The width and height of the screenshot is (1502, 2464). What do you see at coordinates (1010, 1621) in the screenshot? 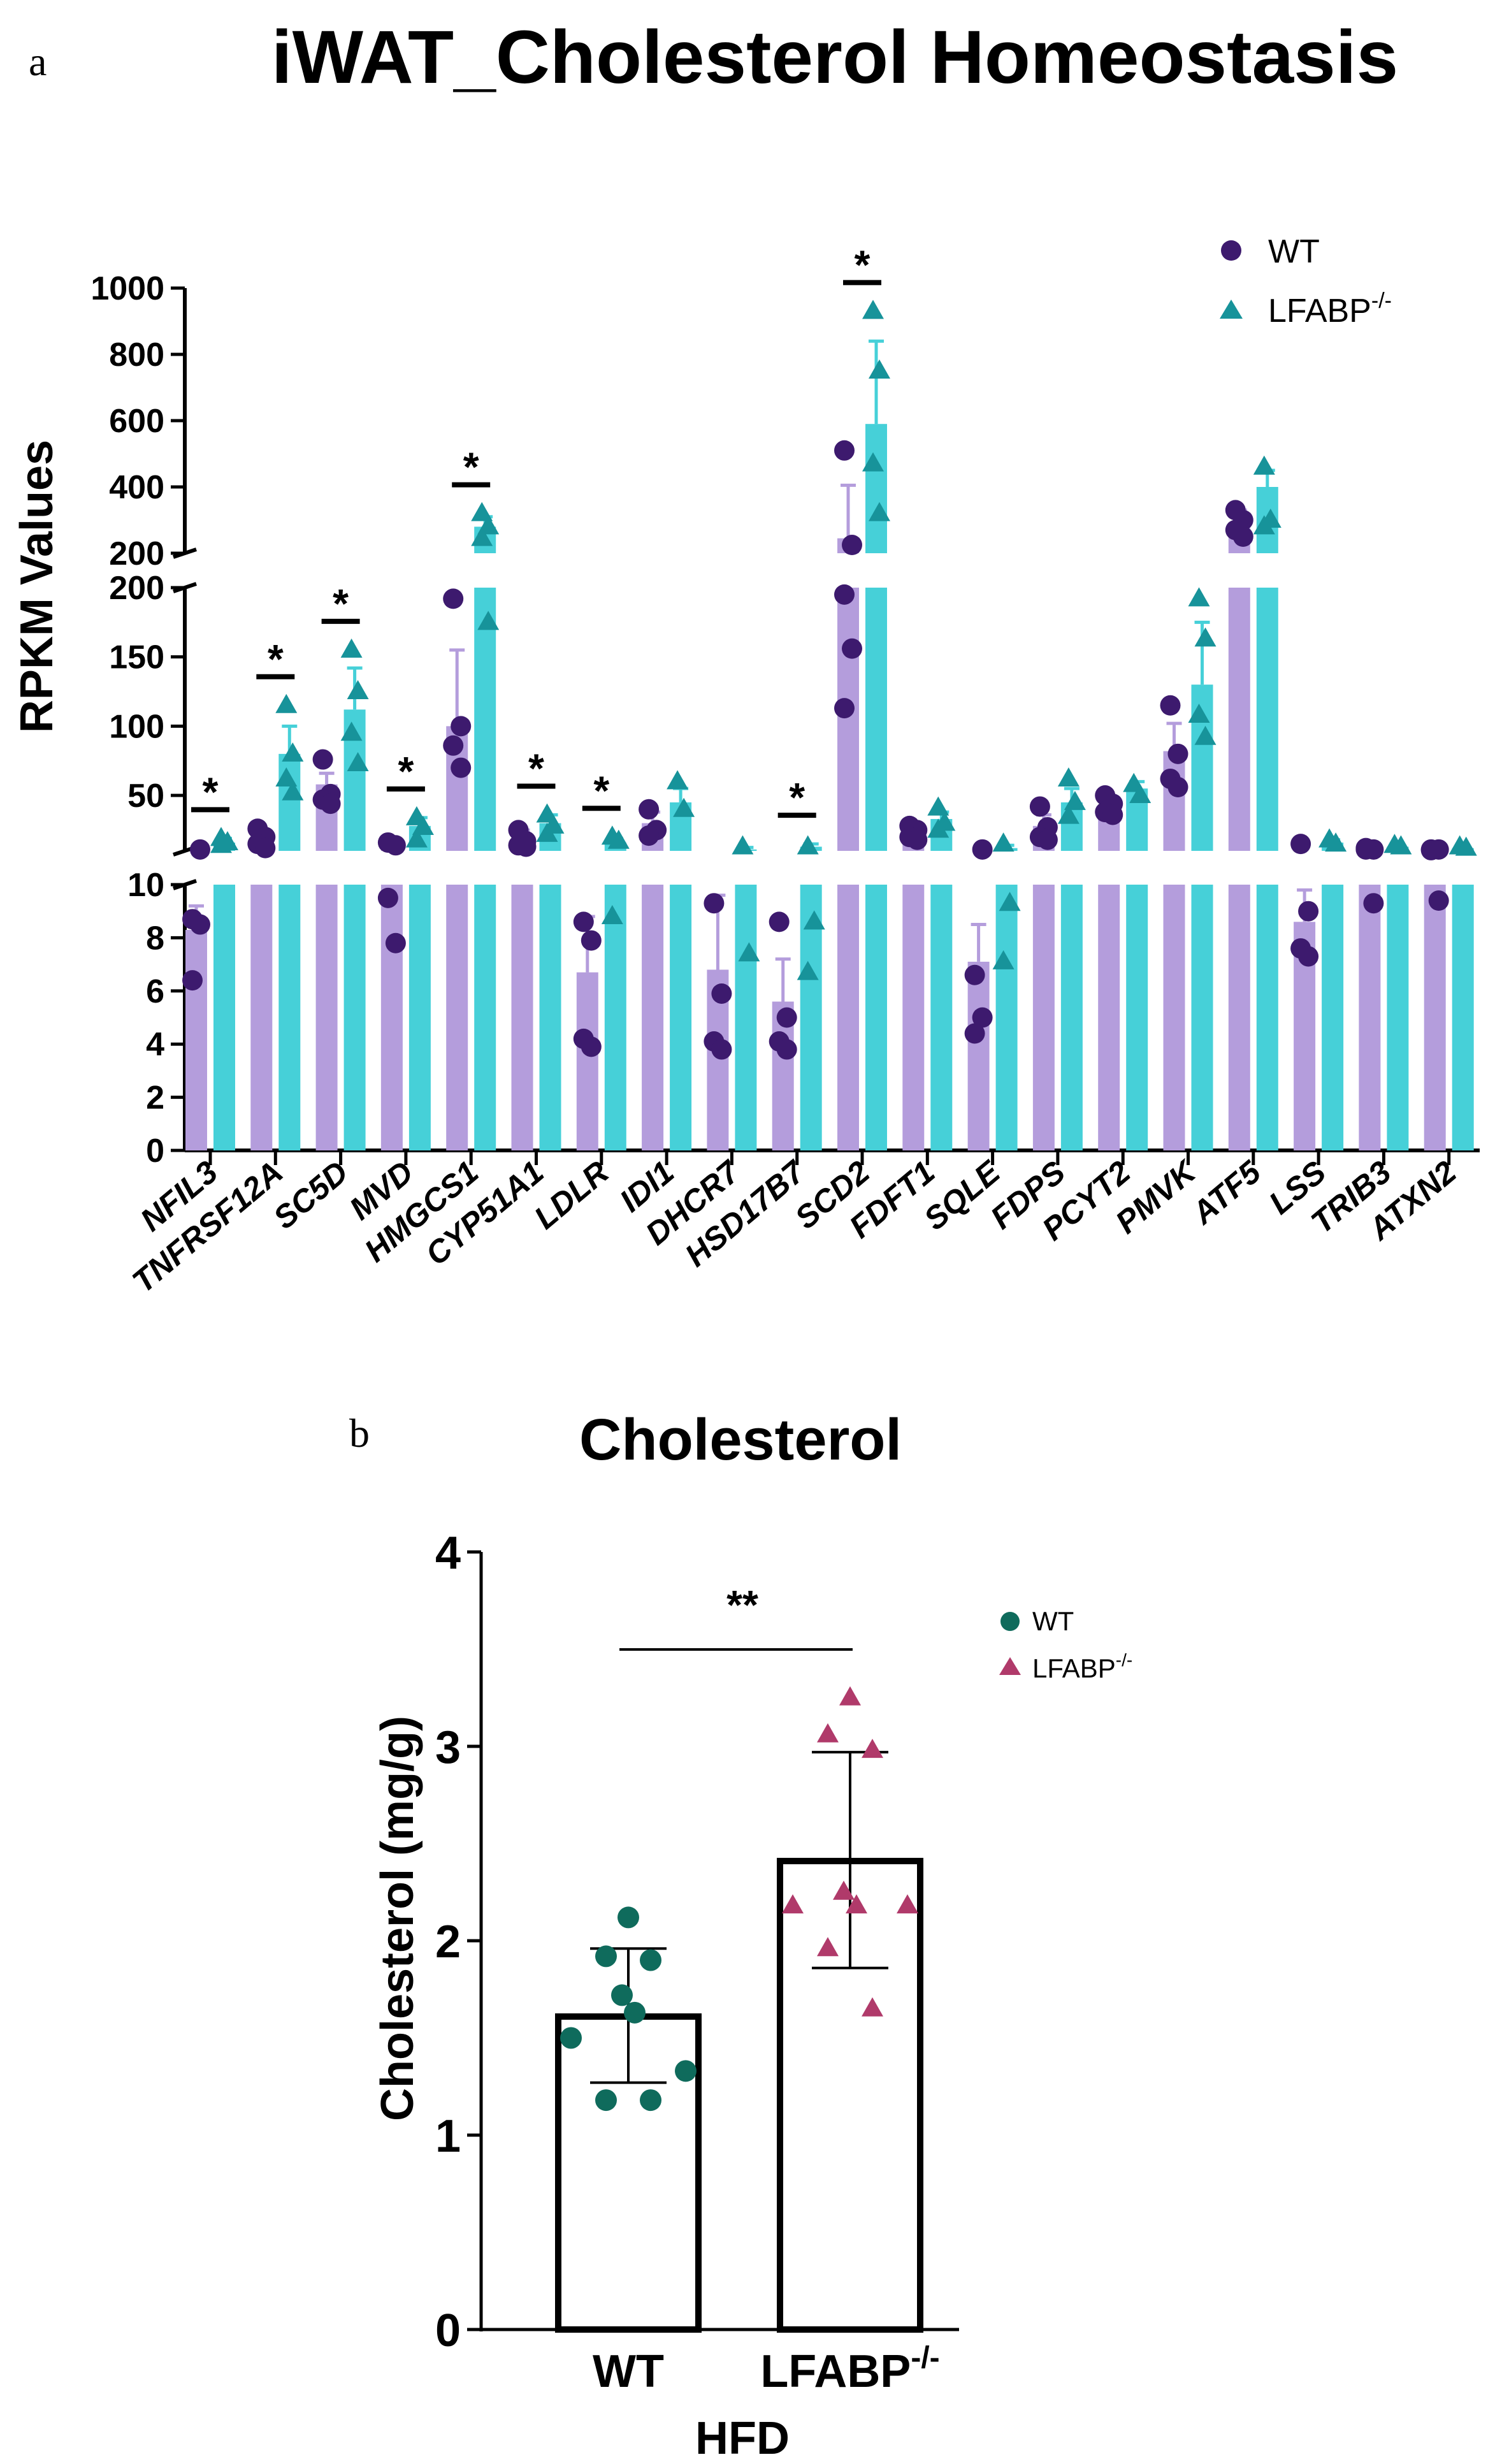
I see `legend-b-wt-marker` at bounding box center [1010, 1621].